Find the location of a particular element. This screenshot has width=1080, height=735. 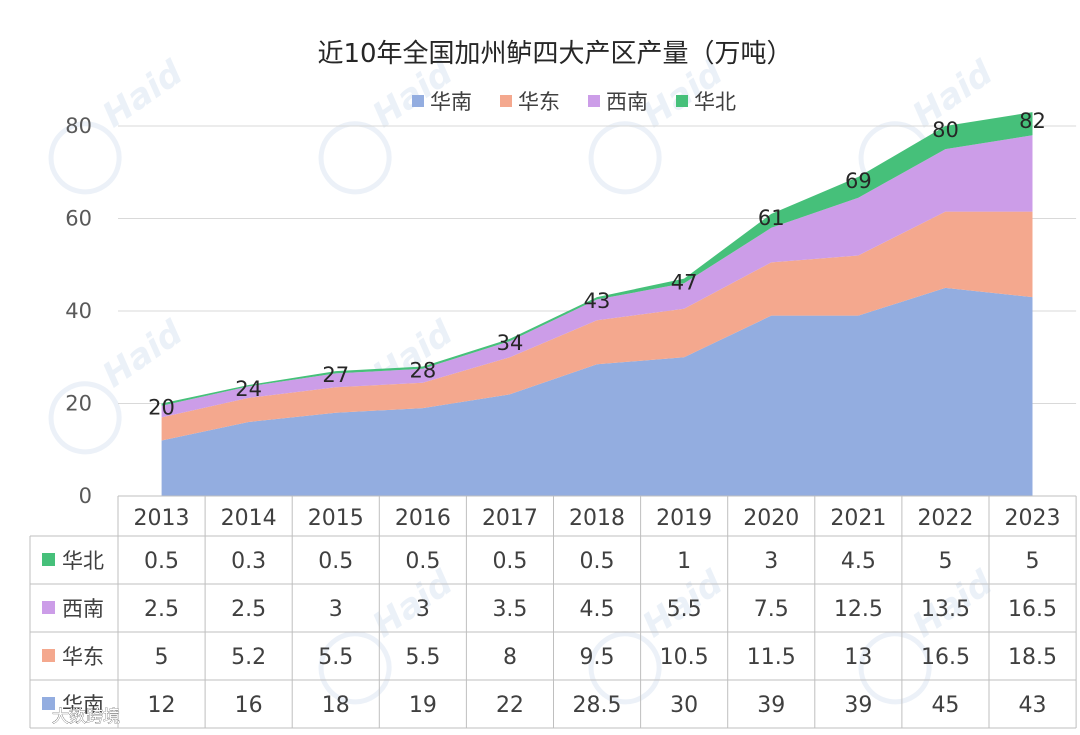

legend-swatch-华北 is located at coordinates (682, 101).